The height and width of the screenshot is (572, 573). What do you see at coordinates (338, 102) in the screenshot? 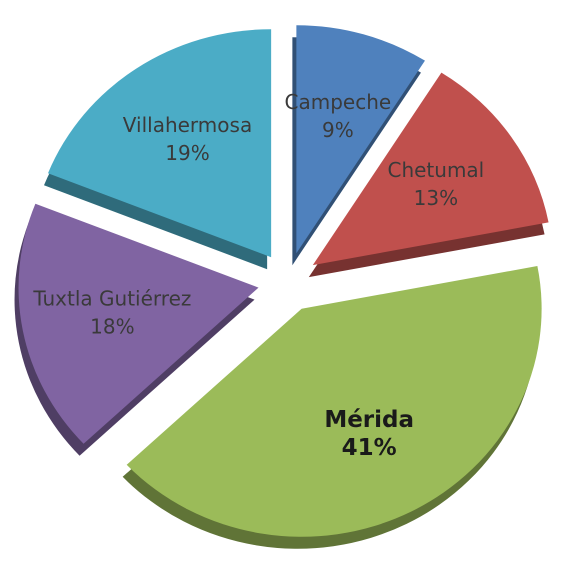
I see `slice-label: Campeche` at bounding box center [338, 102].